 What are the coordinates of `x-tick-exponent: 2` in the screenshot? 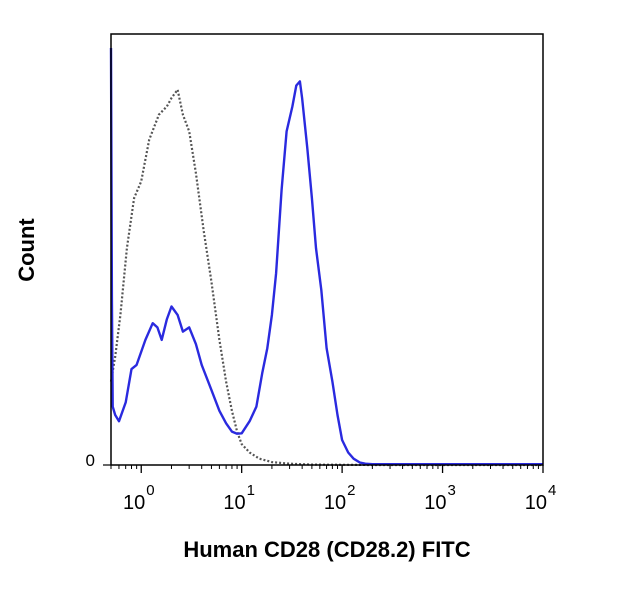 It's located at (351, 490).